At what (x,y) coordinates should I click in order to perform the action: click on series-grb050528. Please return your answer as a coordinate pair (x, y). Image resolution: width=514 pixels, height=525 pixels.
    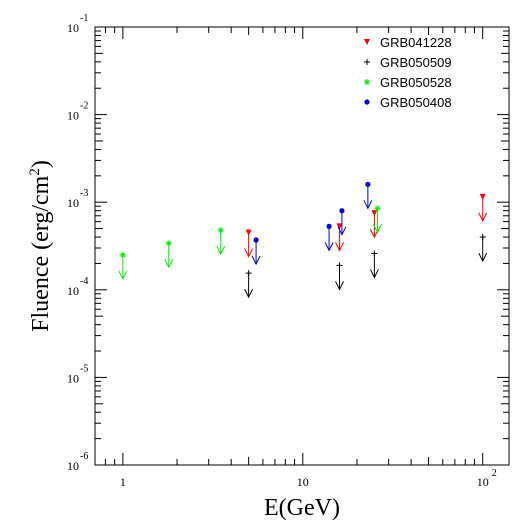
    Looking at the image, I should click on (250, 243).